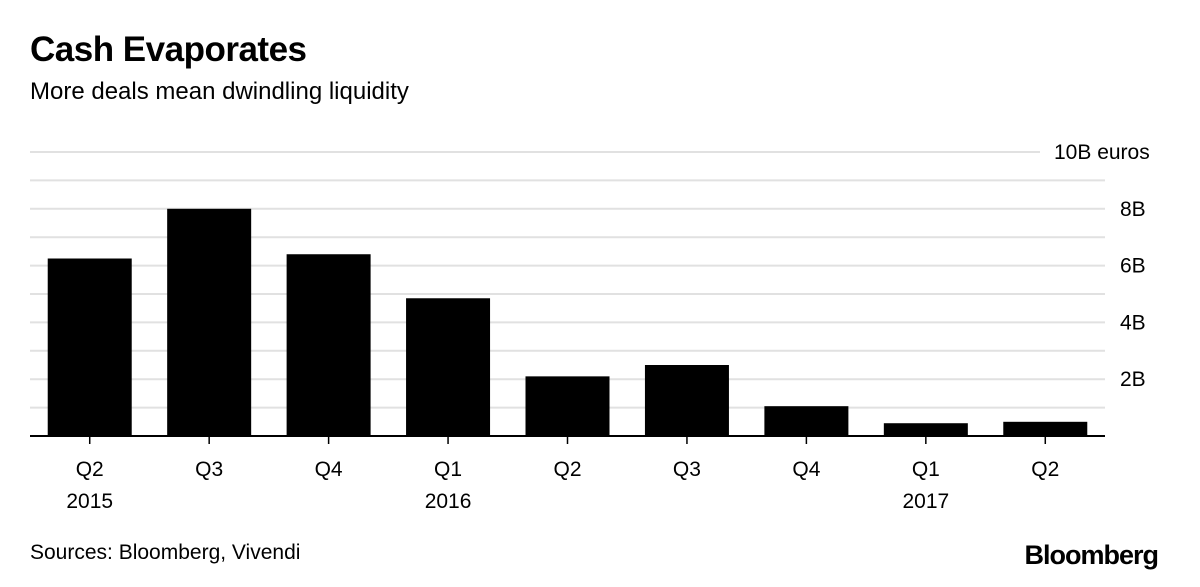 Image resolution: width=1200 pixels, height=587 pixels. What do you see at coordinates (1133, 322) in the screenshot?
I see `y-tick-label: 4B` at bounding box center [1133, 322].